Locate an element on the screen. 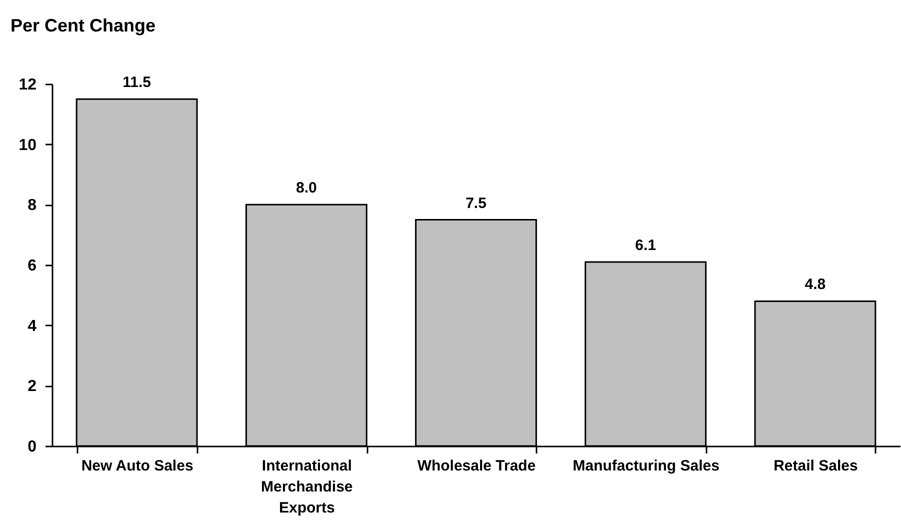 The width and height of the screenshot is (901, 529). y-tick-label: 2 is located at coordinates (32, 387).